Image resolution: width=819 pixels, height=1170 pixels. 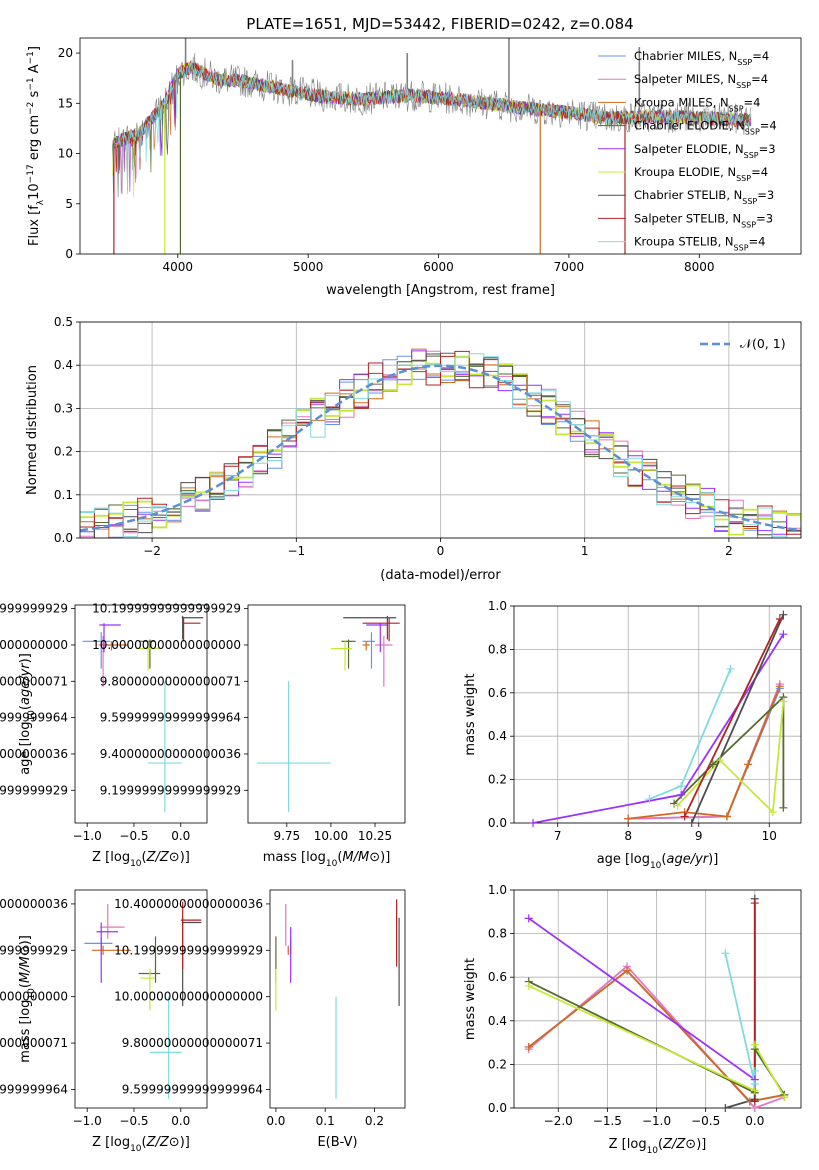 I want to click on y-tick-label: 0.3, so click(x=63, y=408).